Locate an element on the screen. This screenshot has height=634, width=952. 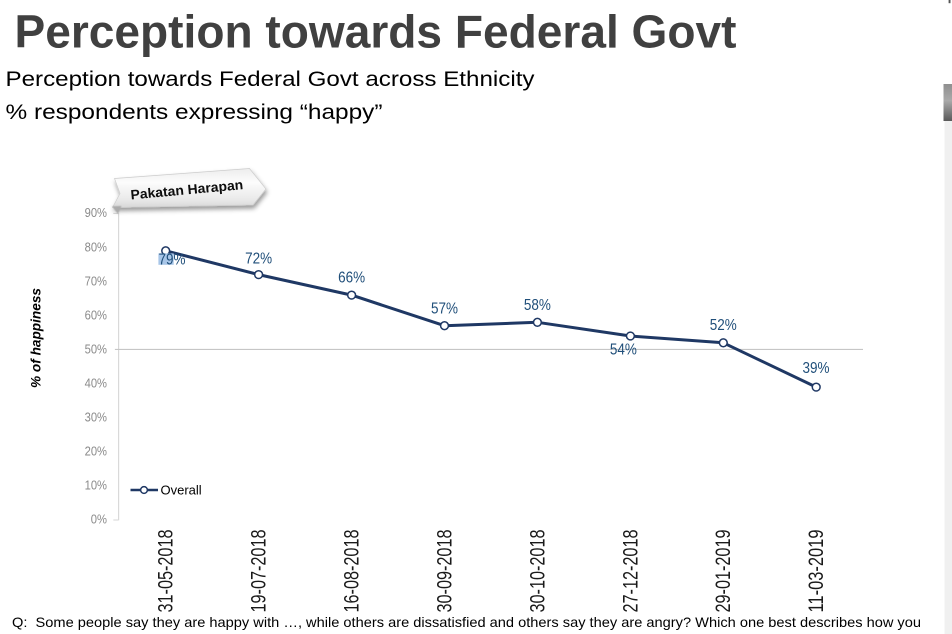
svg-text: 60% is located at coordinates (96, 314).